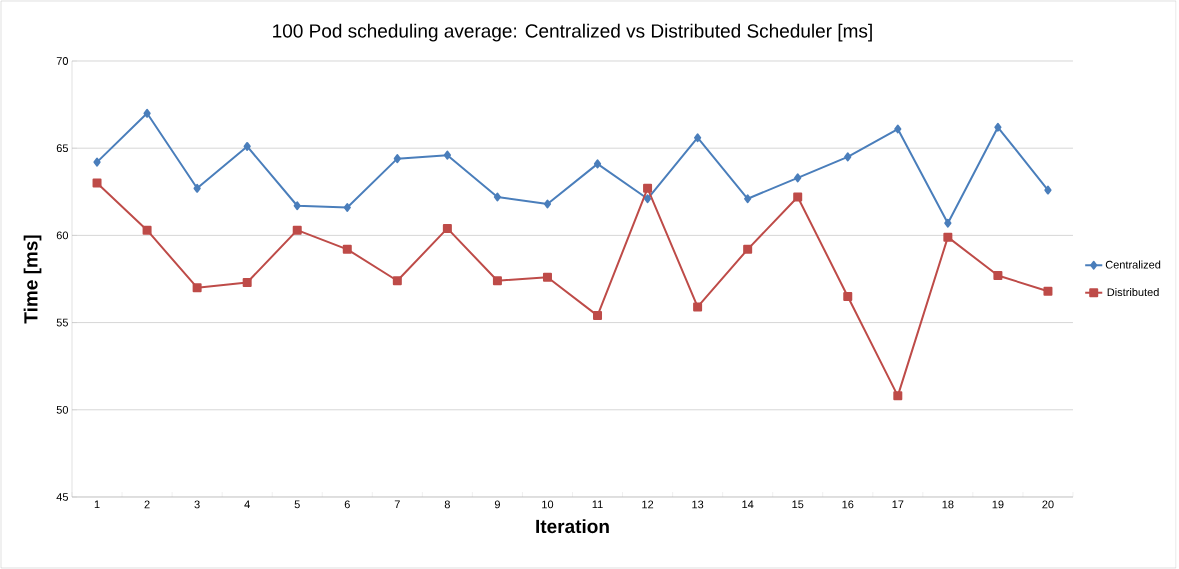  Describe the element at coordinates (698, 504) in the screenshot. I see `x-tick-label: 13` at that location.